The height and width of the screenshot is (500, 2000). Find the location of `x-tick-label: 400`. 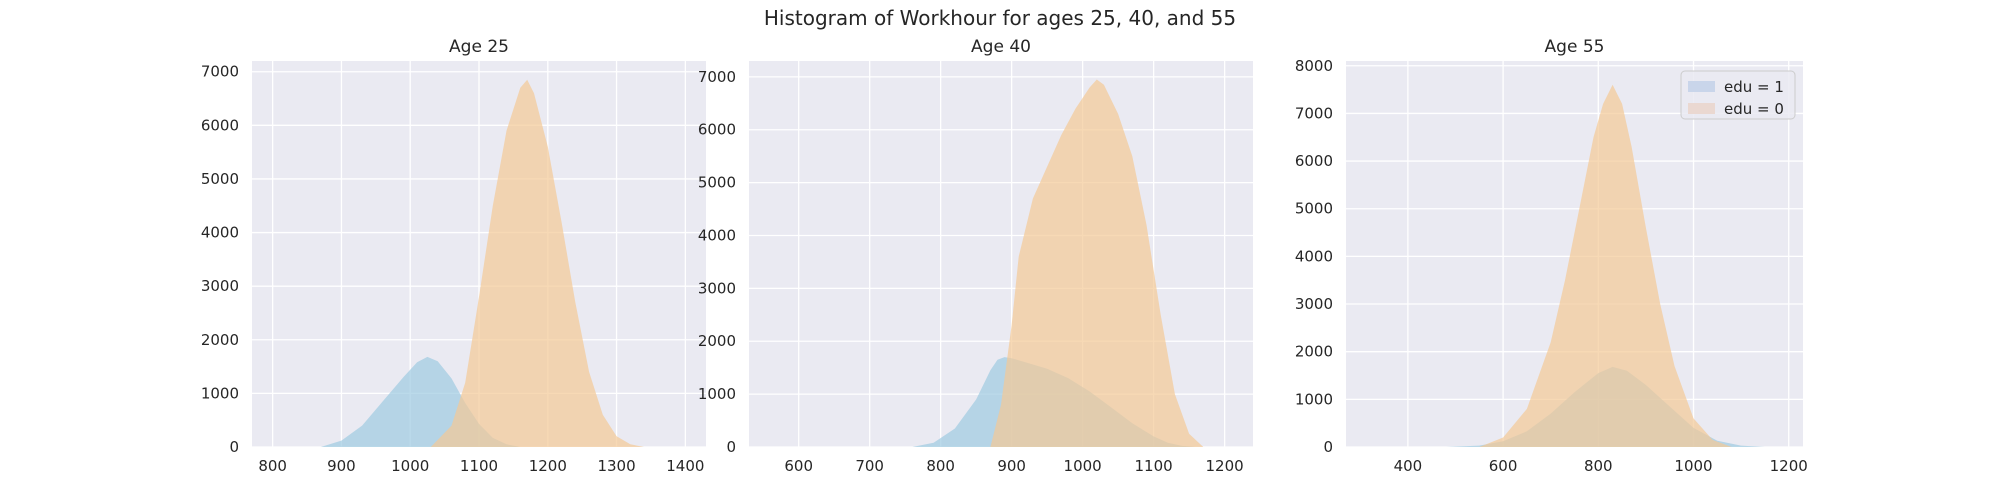

x-tick-label: 400 is located at coordinates (1408, 466).